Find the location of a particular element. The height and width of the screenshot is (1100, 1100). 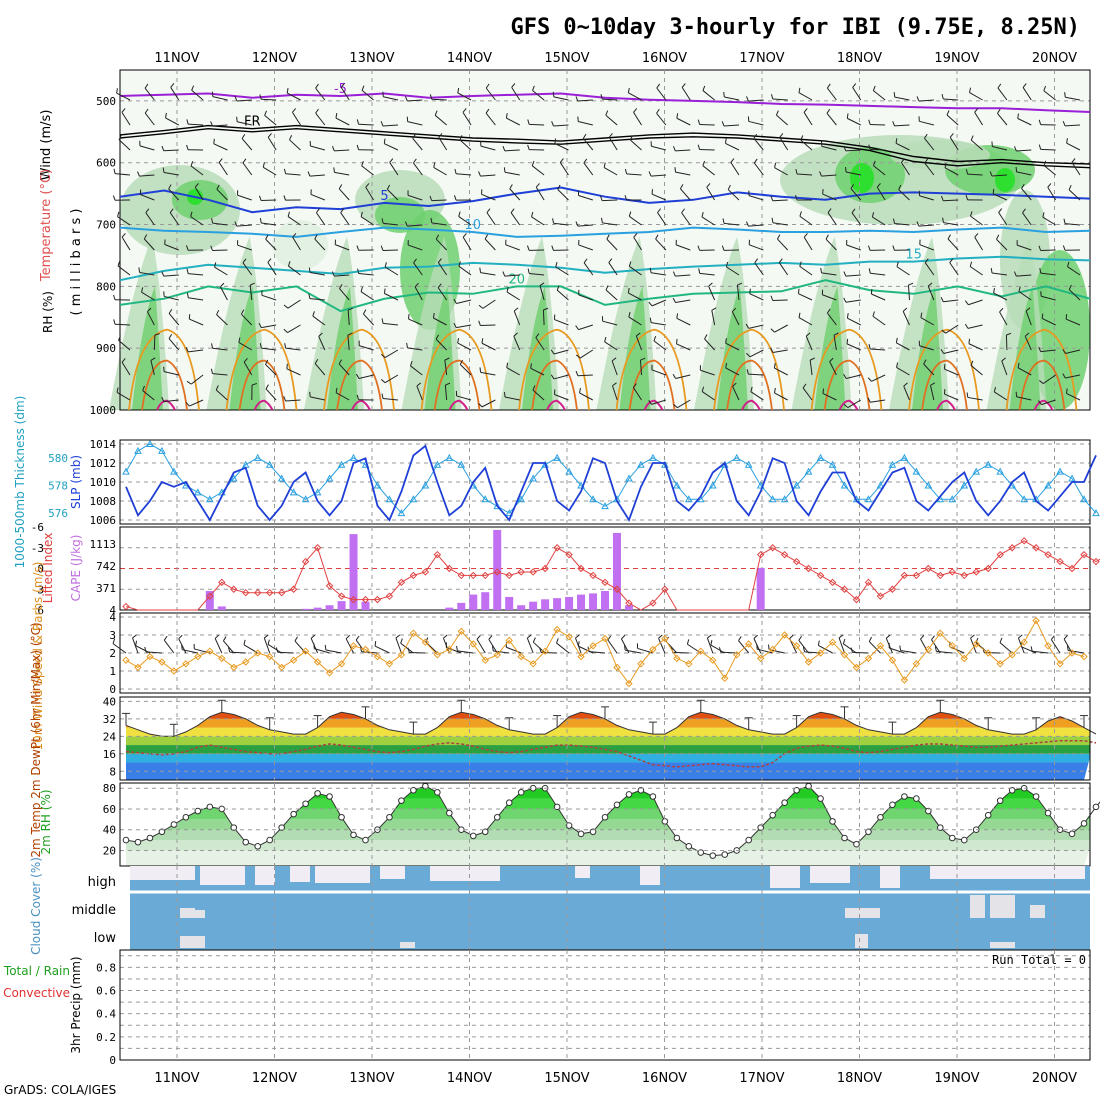

tick-label: 371 is located at coordinates (106, 588).